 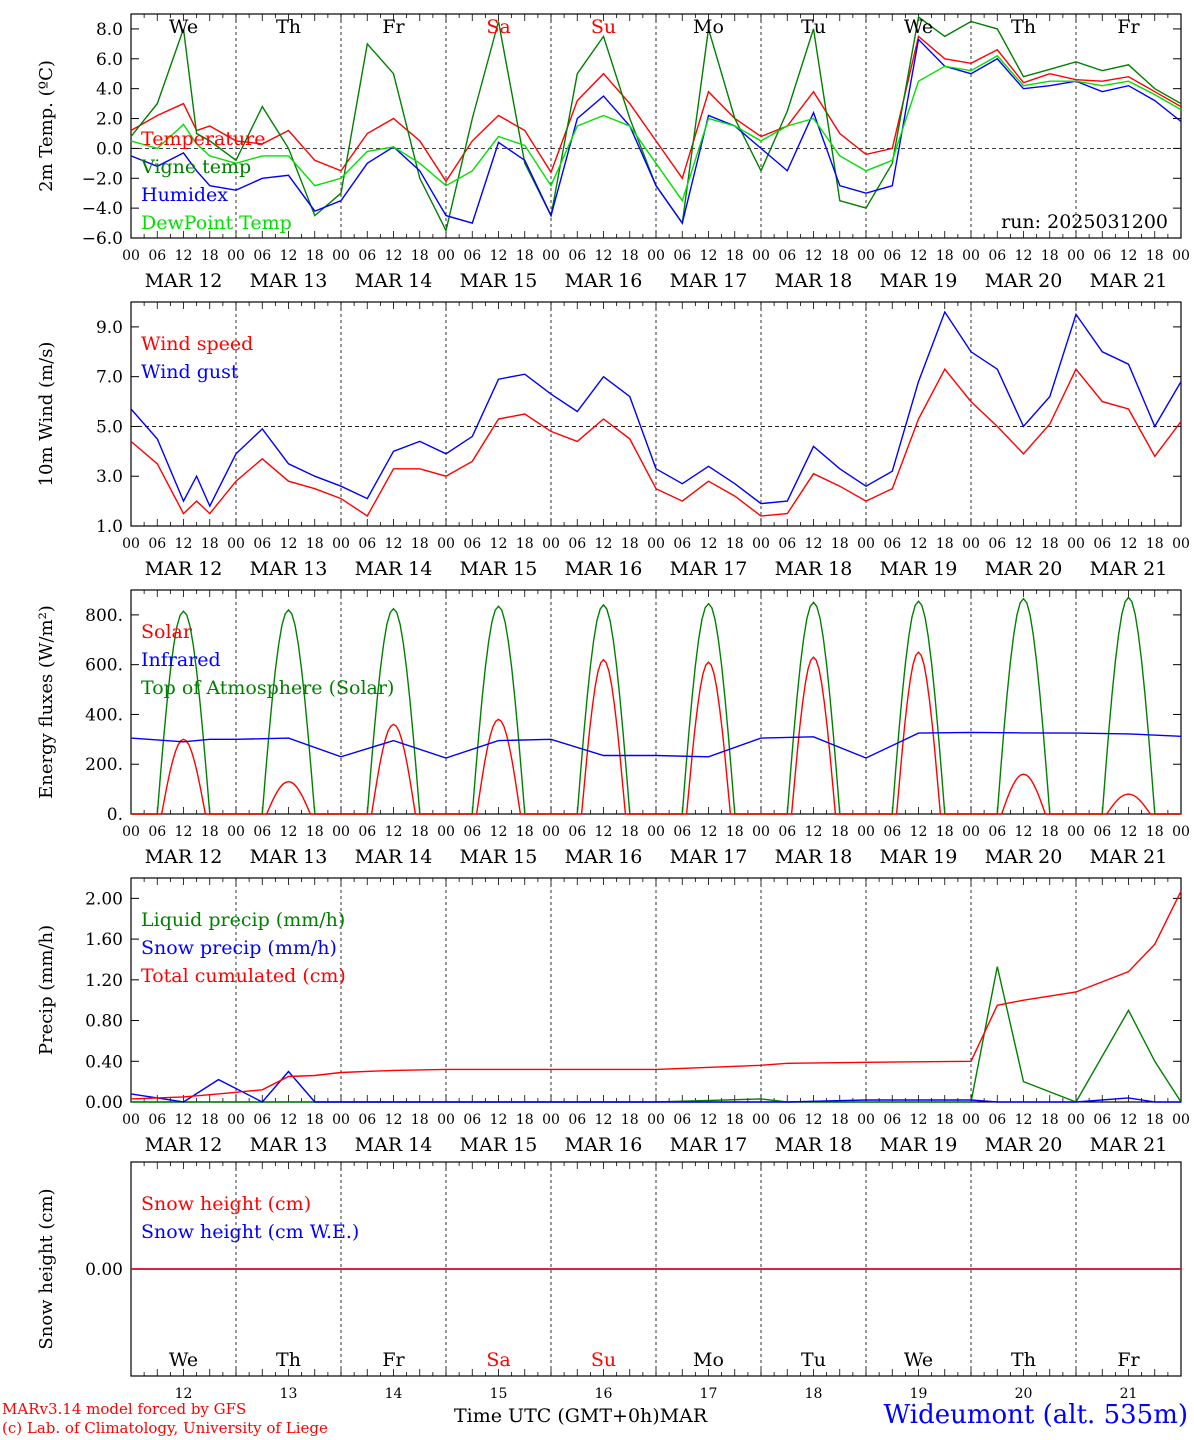 What do you see at coordinates (102, 179) in the screenshot?
I see `y-tick-label: −2.0` at bounding box center [102, 179].